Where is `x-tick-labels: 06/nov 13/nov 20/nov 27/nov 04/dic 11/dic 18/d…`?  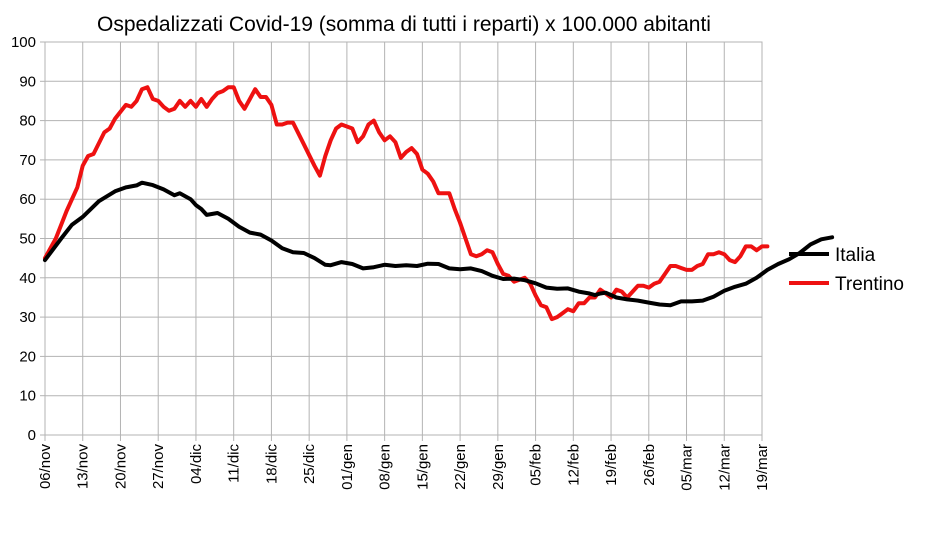
x-tick-labels: 06/nov 13/nov 20/nov 27/nov 04/dic 11/dic 18/d… is located at coordinates (404, 467).